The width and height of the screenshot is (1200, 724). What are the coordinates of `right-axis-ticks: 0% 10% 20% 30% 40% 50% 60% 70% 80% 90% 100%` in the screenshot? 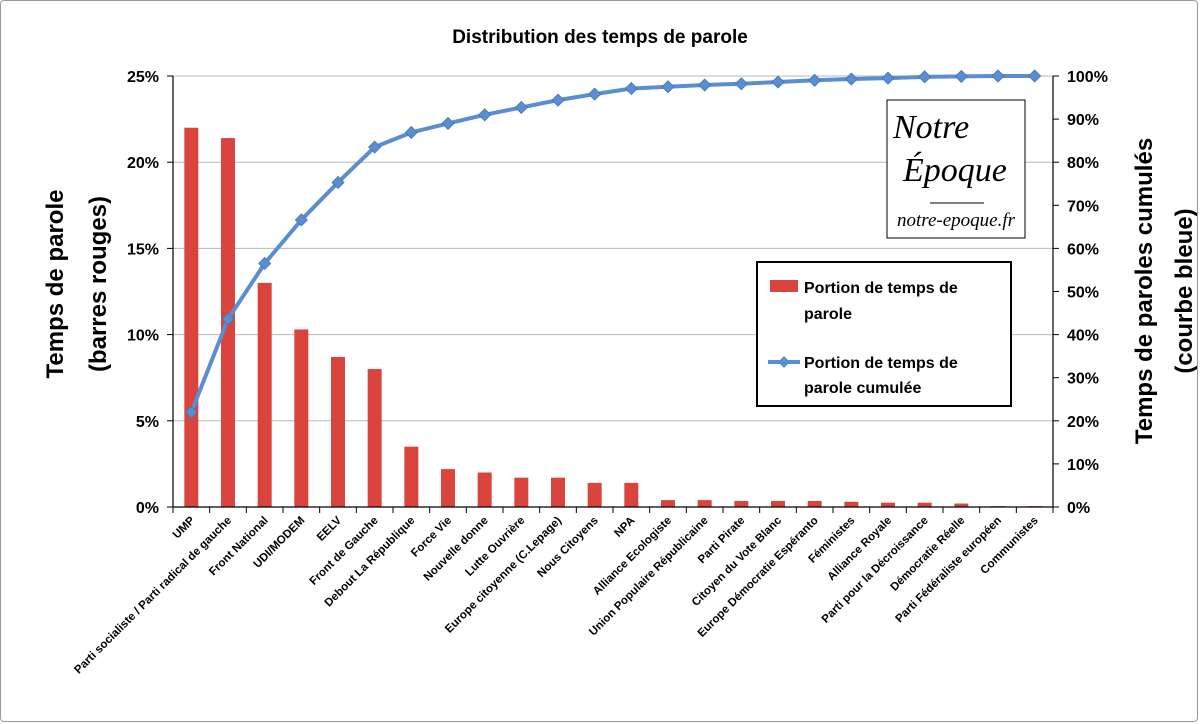 It's located at (1080, 293).